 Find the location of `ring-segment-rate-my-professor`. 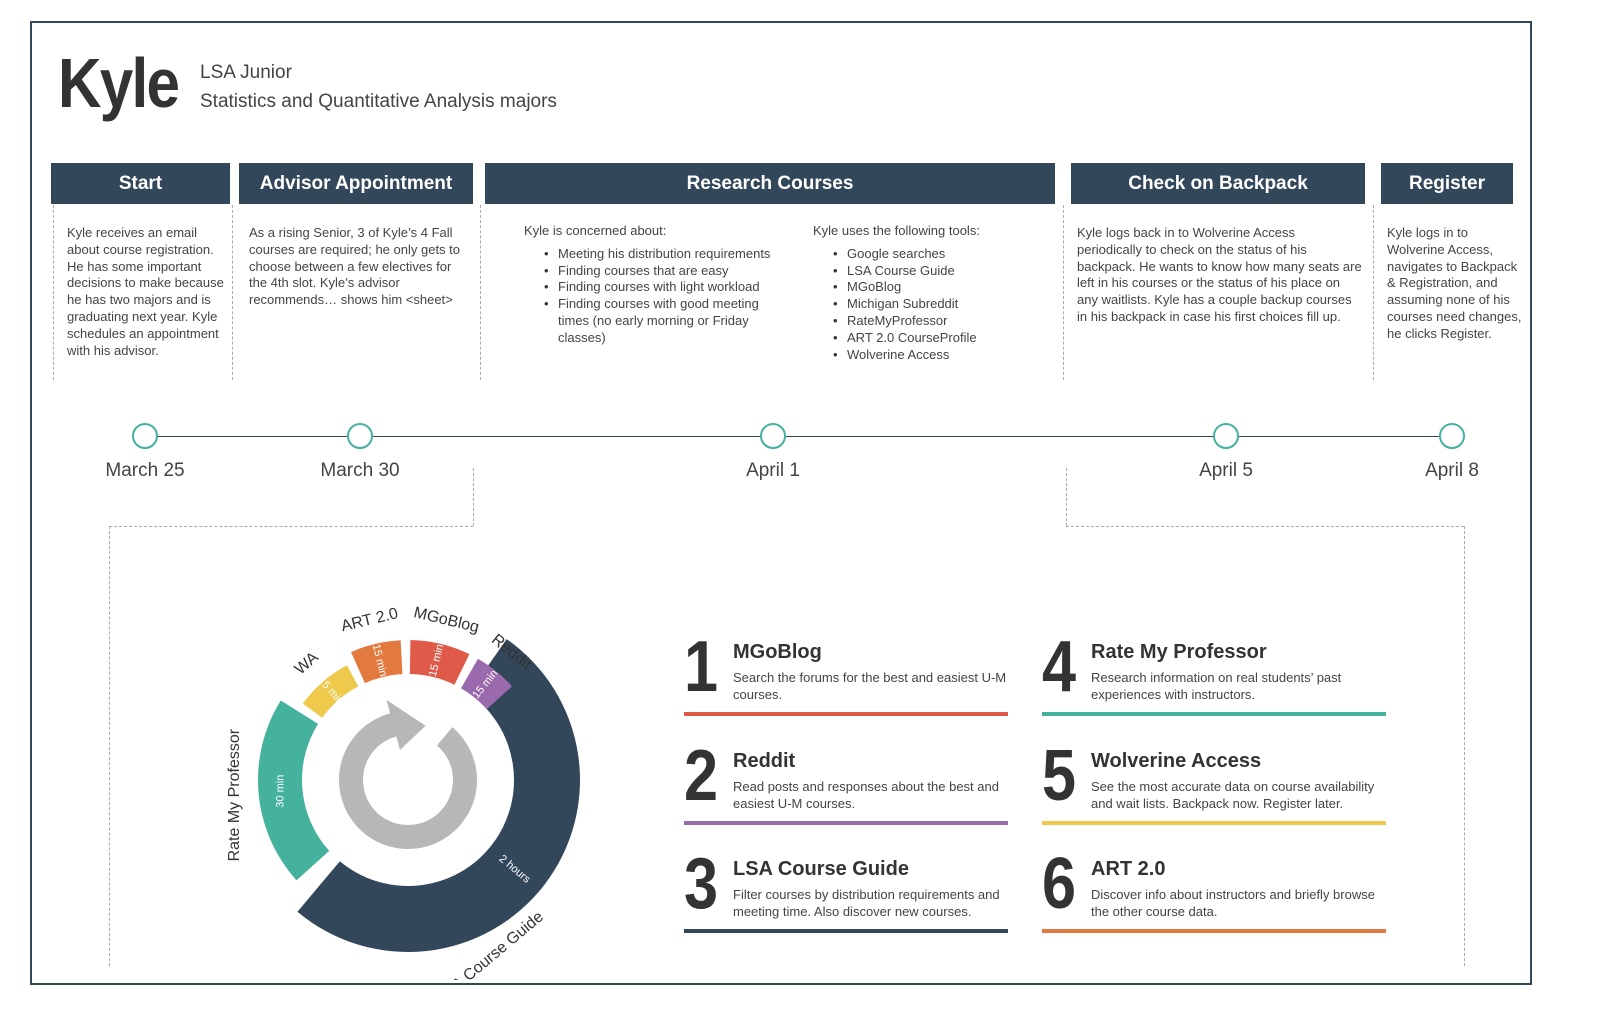

ring-segment-rate-my-professor is located at coordinates (294, 790).